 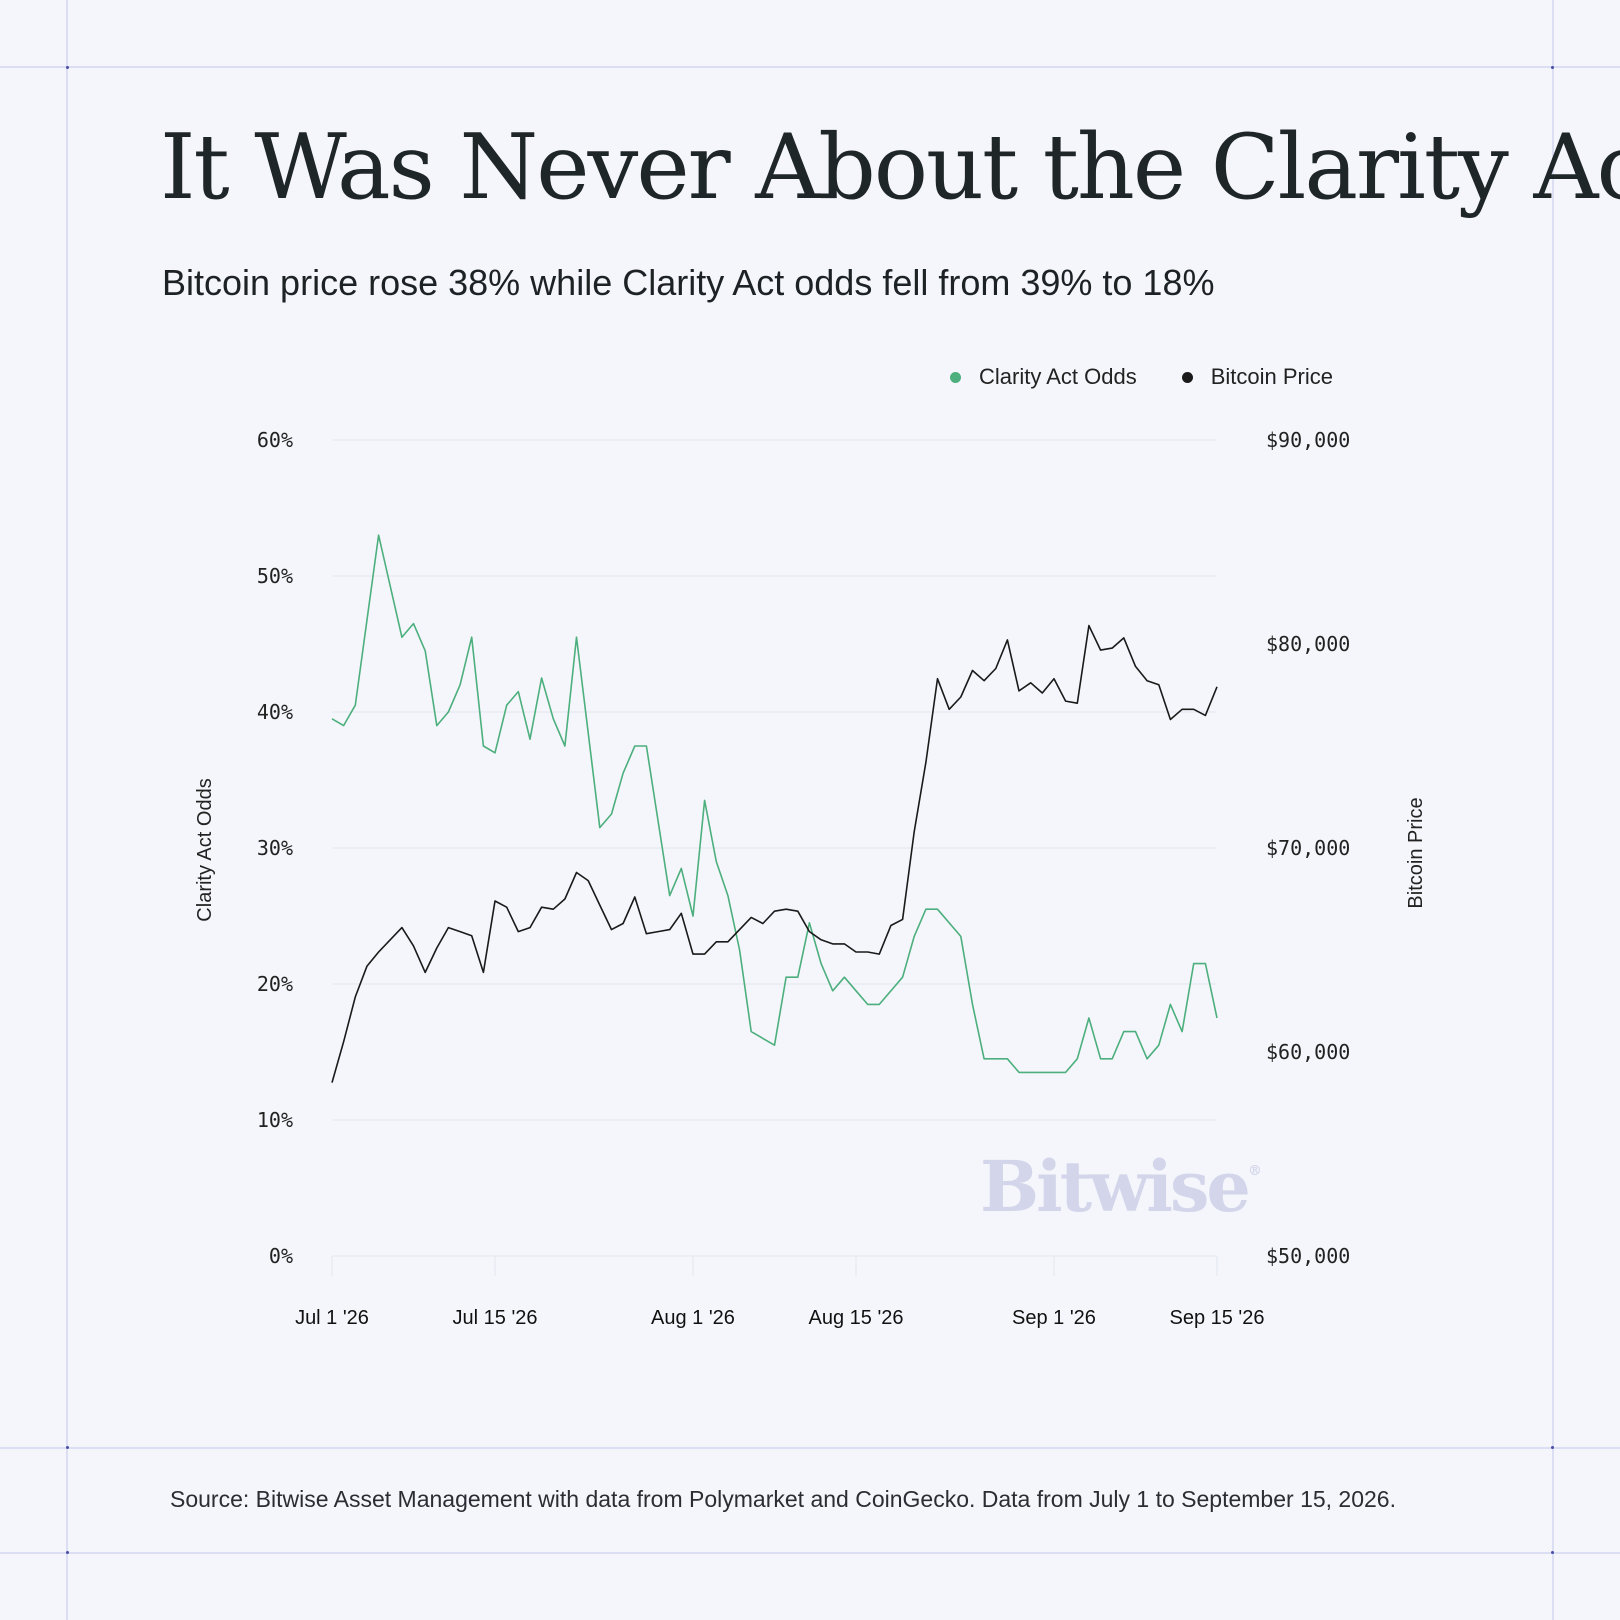 What do you see at coordinates (1254, 1171) in the screenshot?
I see `registered-mark: ®` at bounding box center [1254, 1171].